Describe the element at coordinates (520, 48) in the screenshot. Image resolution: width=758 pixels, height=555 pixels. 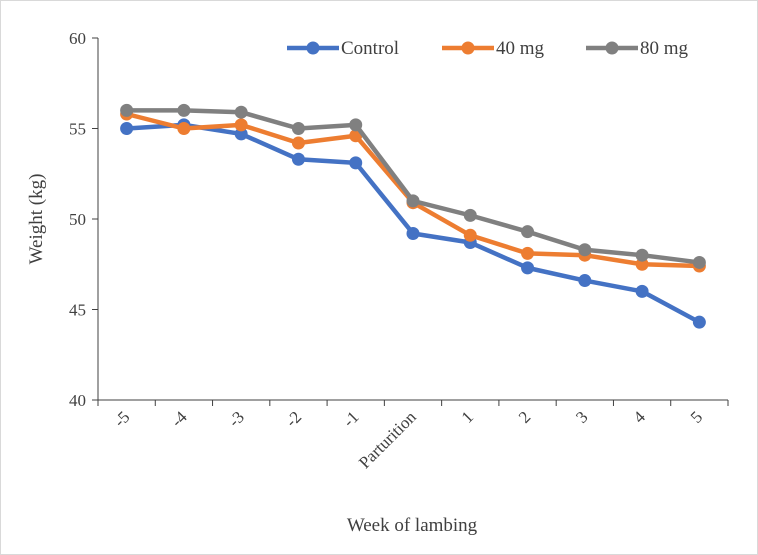
I see `legend-label: 40 mg` at that location.